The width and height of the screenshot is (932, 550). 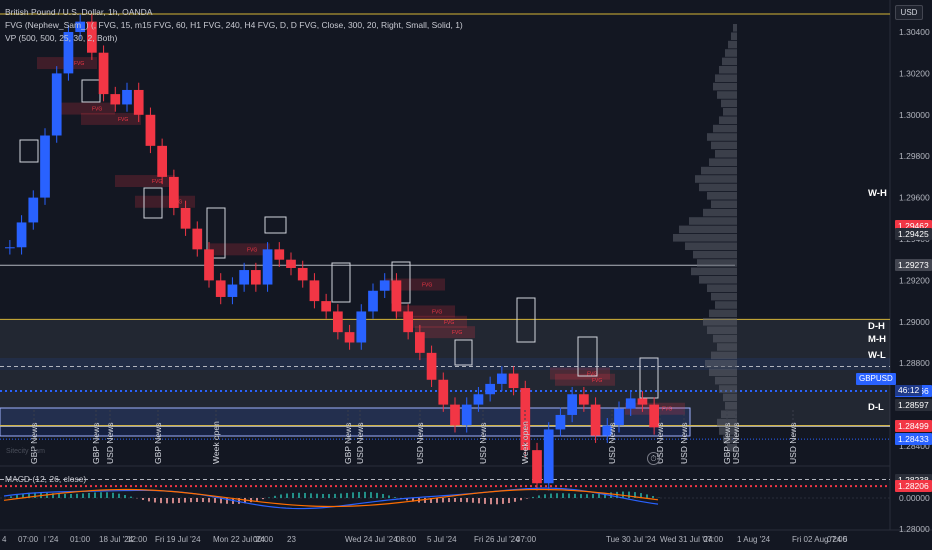 I want to click on order-block-box, so click(x=587, y=356).